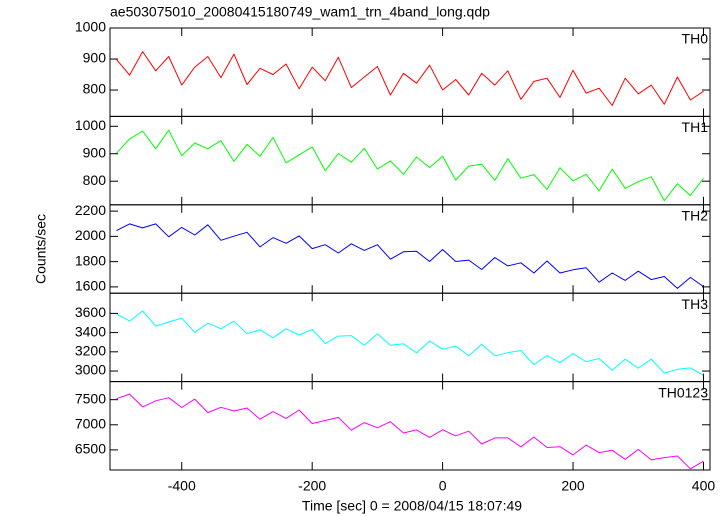 This screenshot has height=516, width=724. I want to click on y-tick-label: 3400, so click(90, 331).